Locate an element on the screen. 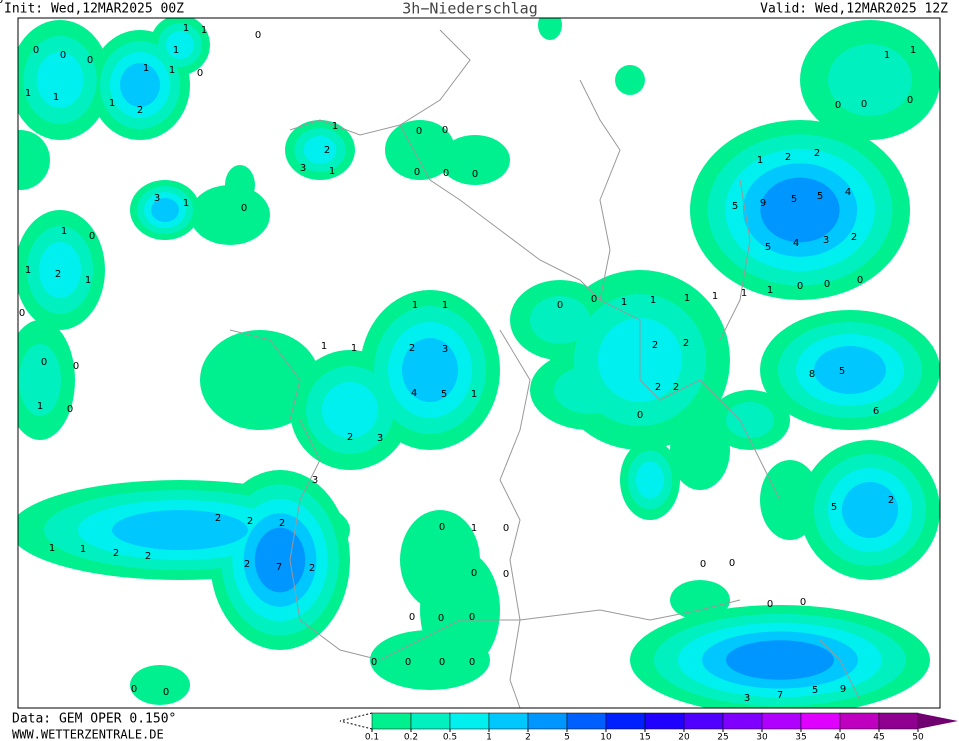  legend-label: 10 is located at coordinates (606, 737).